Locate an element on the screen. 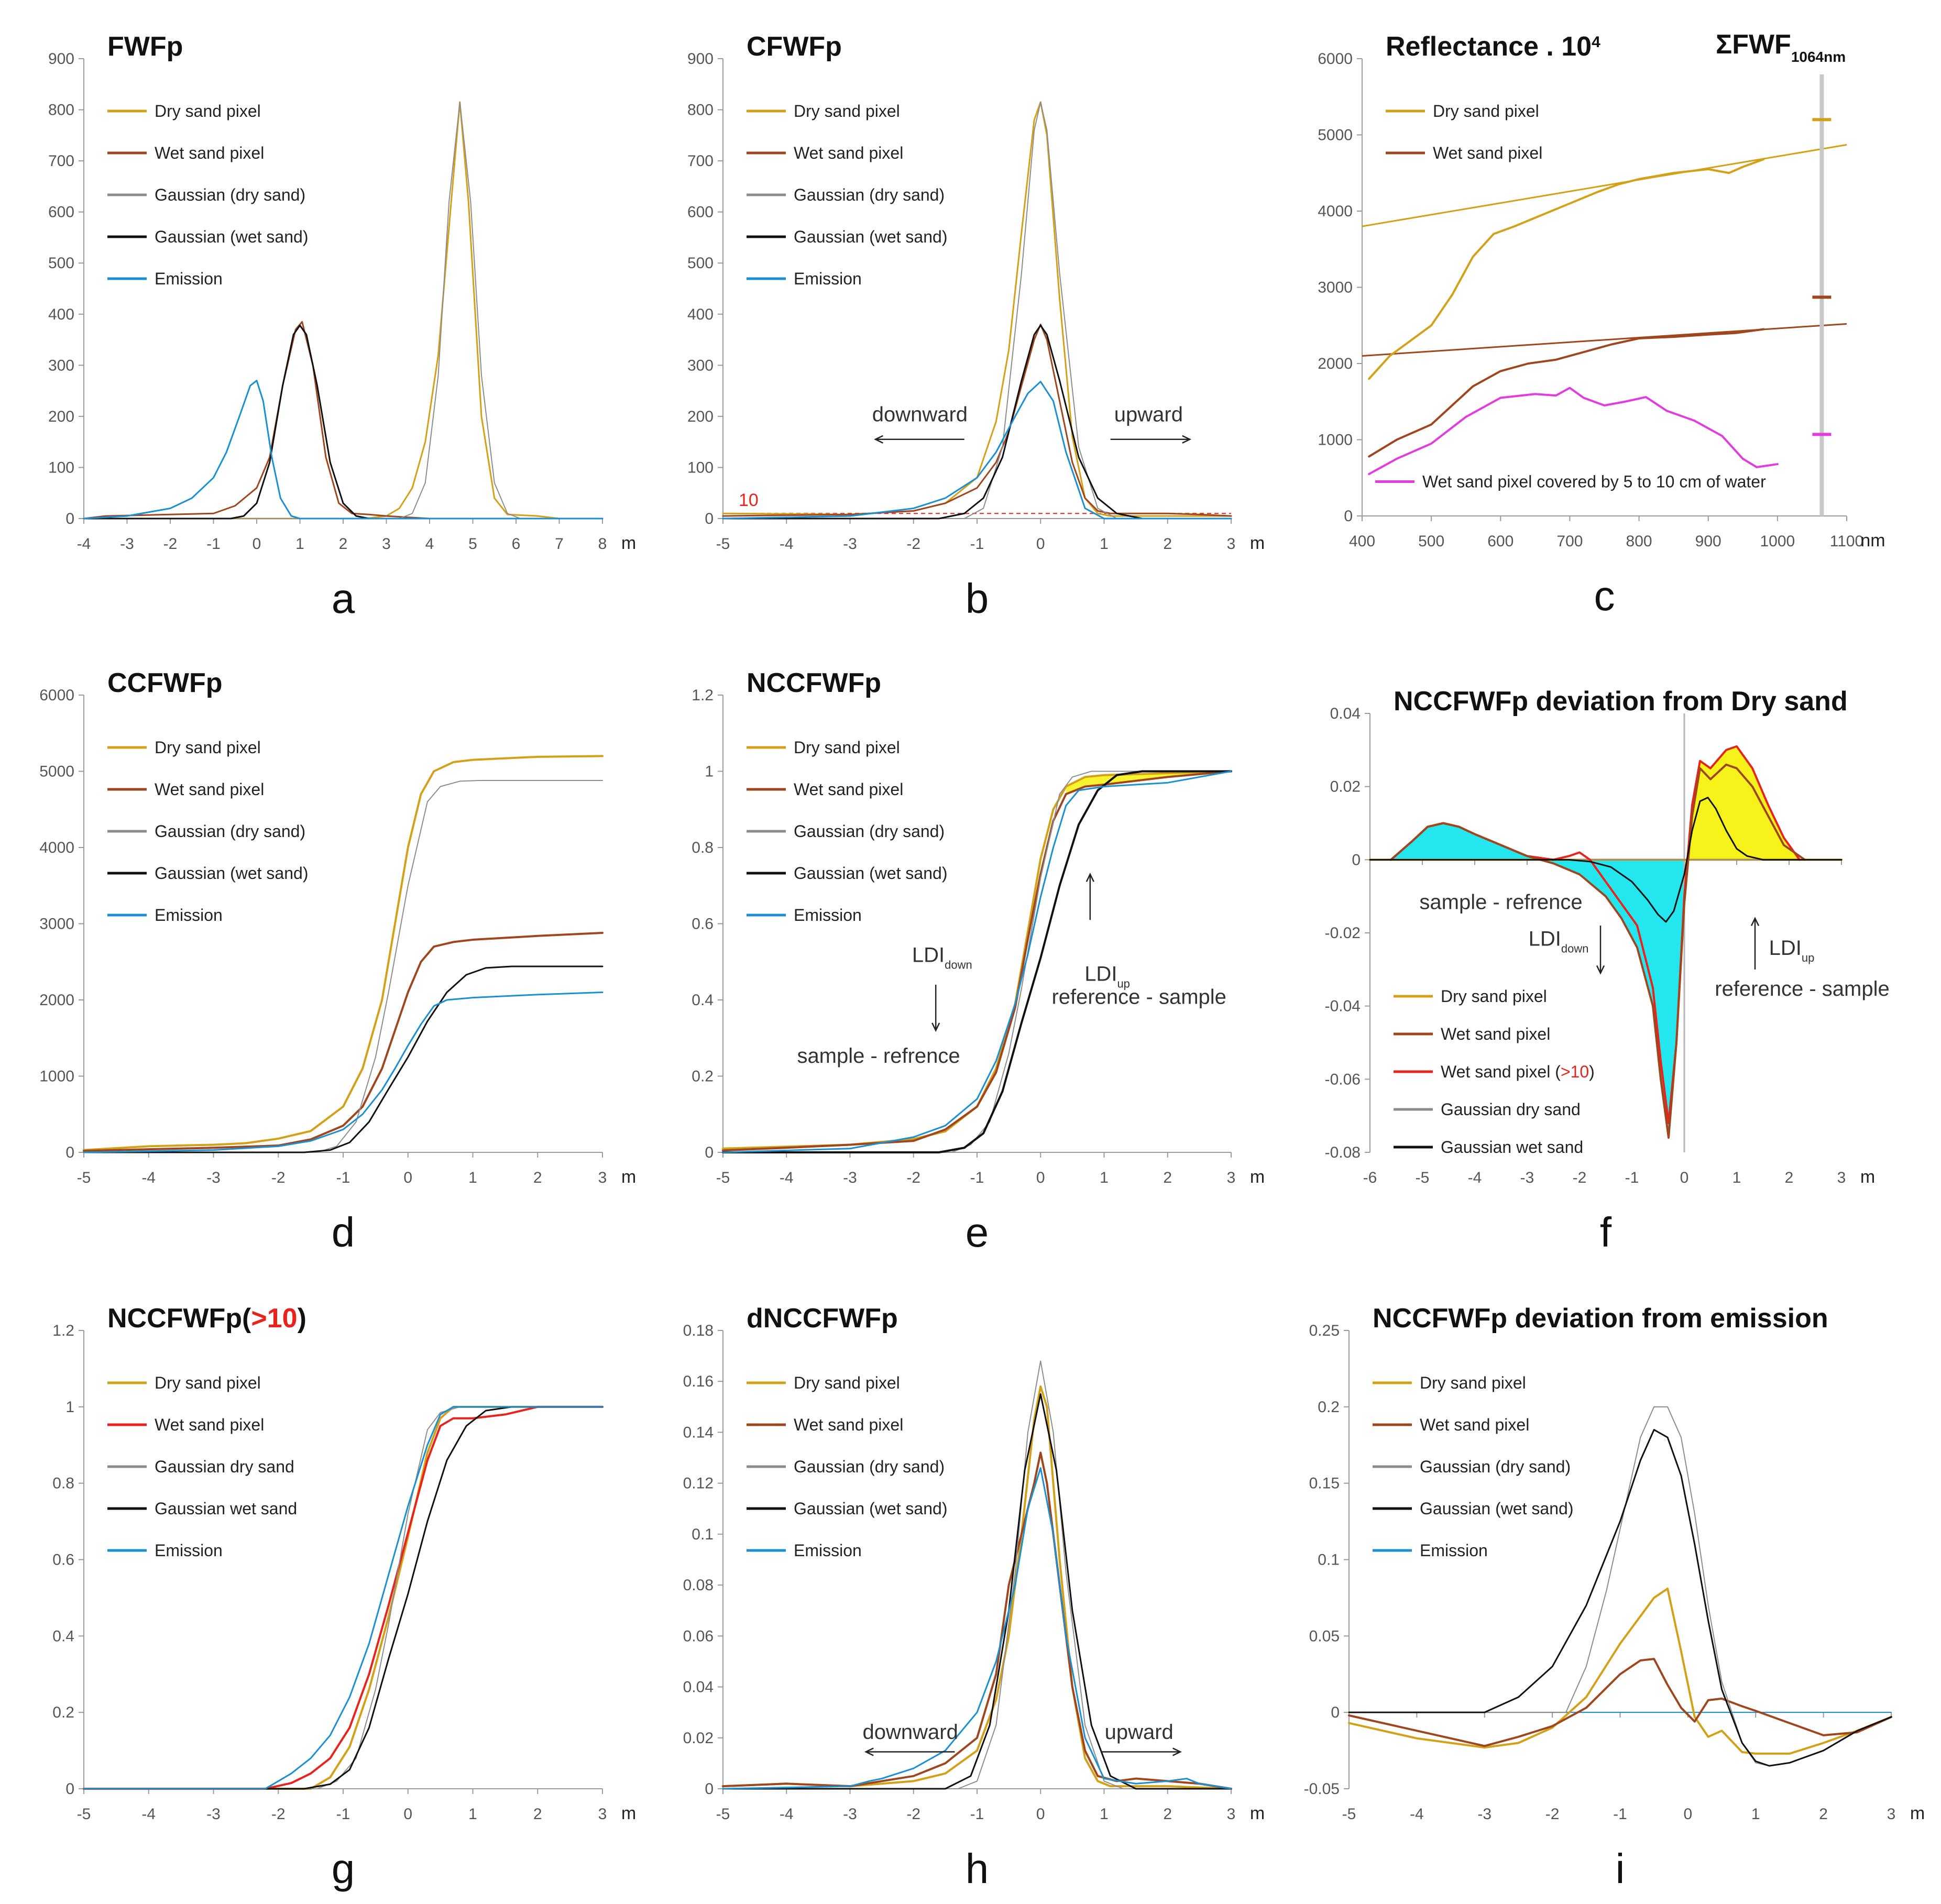  legend-label-red: >10 is located at coordinates (1575, 1071).